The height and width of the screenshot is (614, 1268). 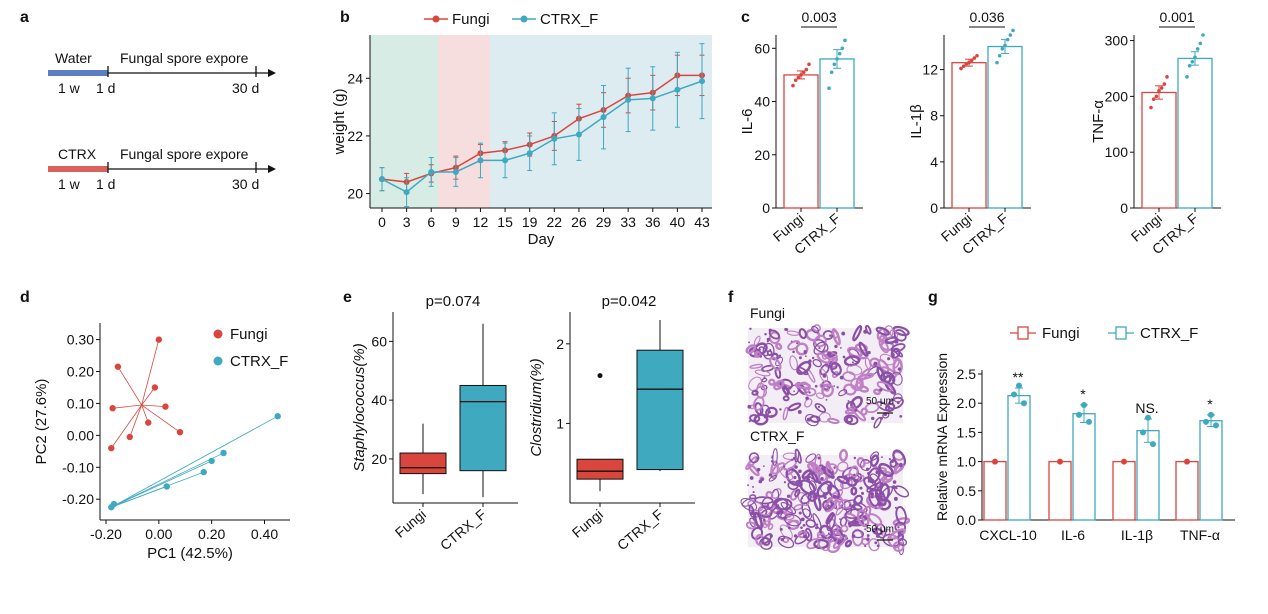 What do you see at coordinates (640, 529) in the screenshot?
I see `x-tick-label: CTRX_F` at bounding box center [640, 529].